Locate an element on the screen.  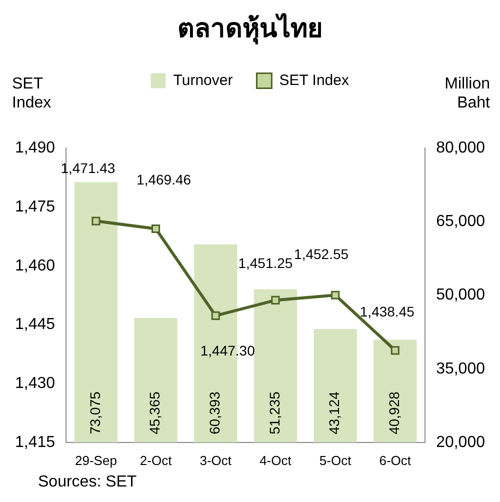
data-label: 43,124 is located at coordinates (334, 412).